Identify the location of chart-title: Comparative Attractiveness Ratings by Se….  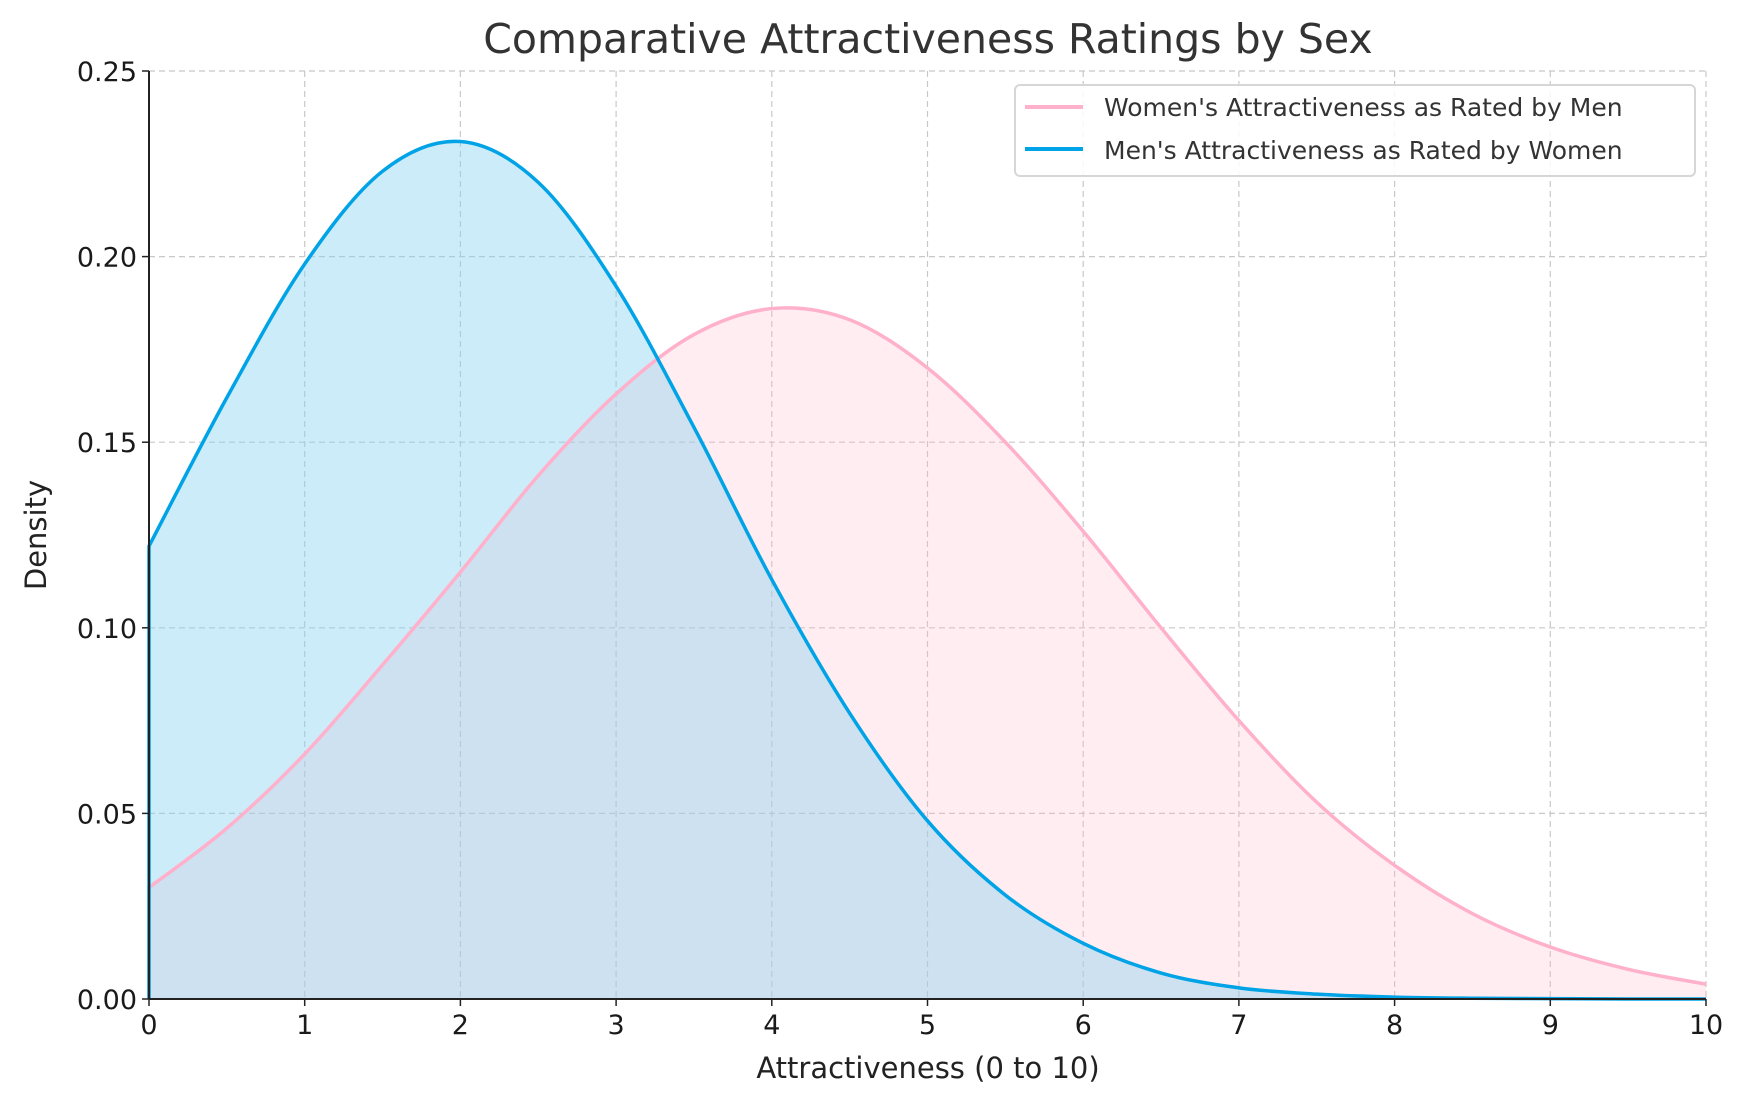
(927, 39).